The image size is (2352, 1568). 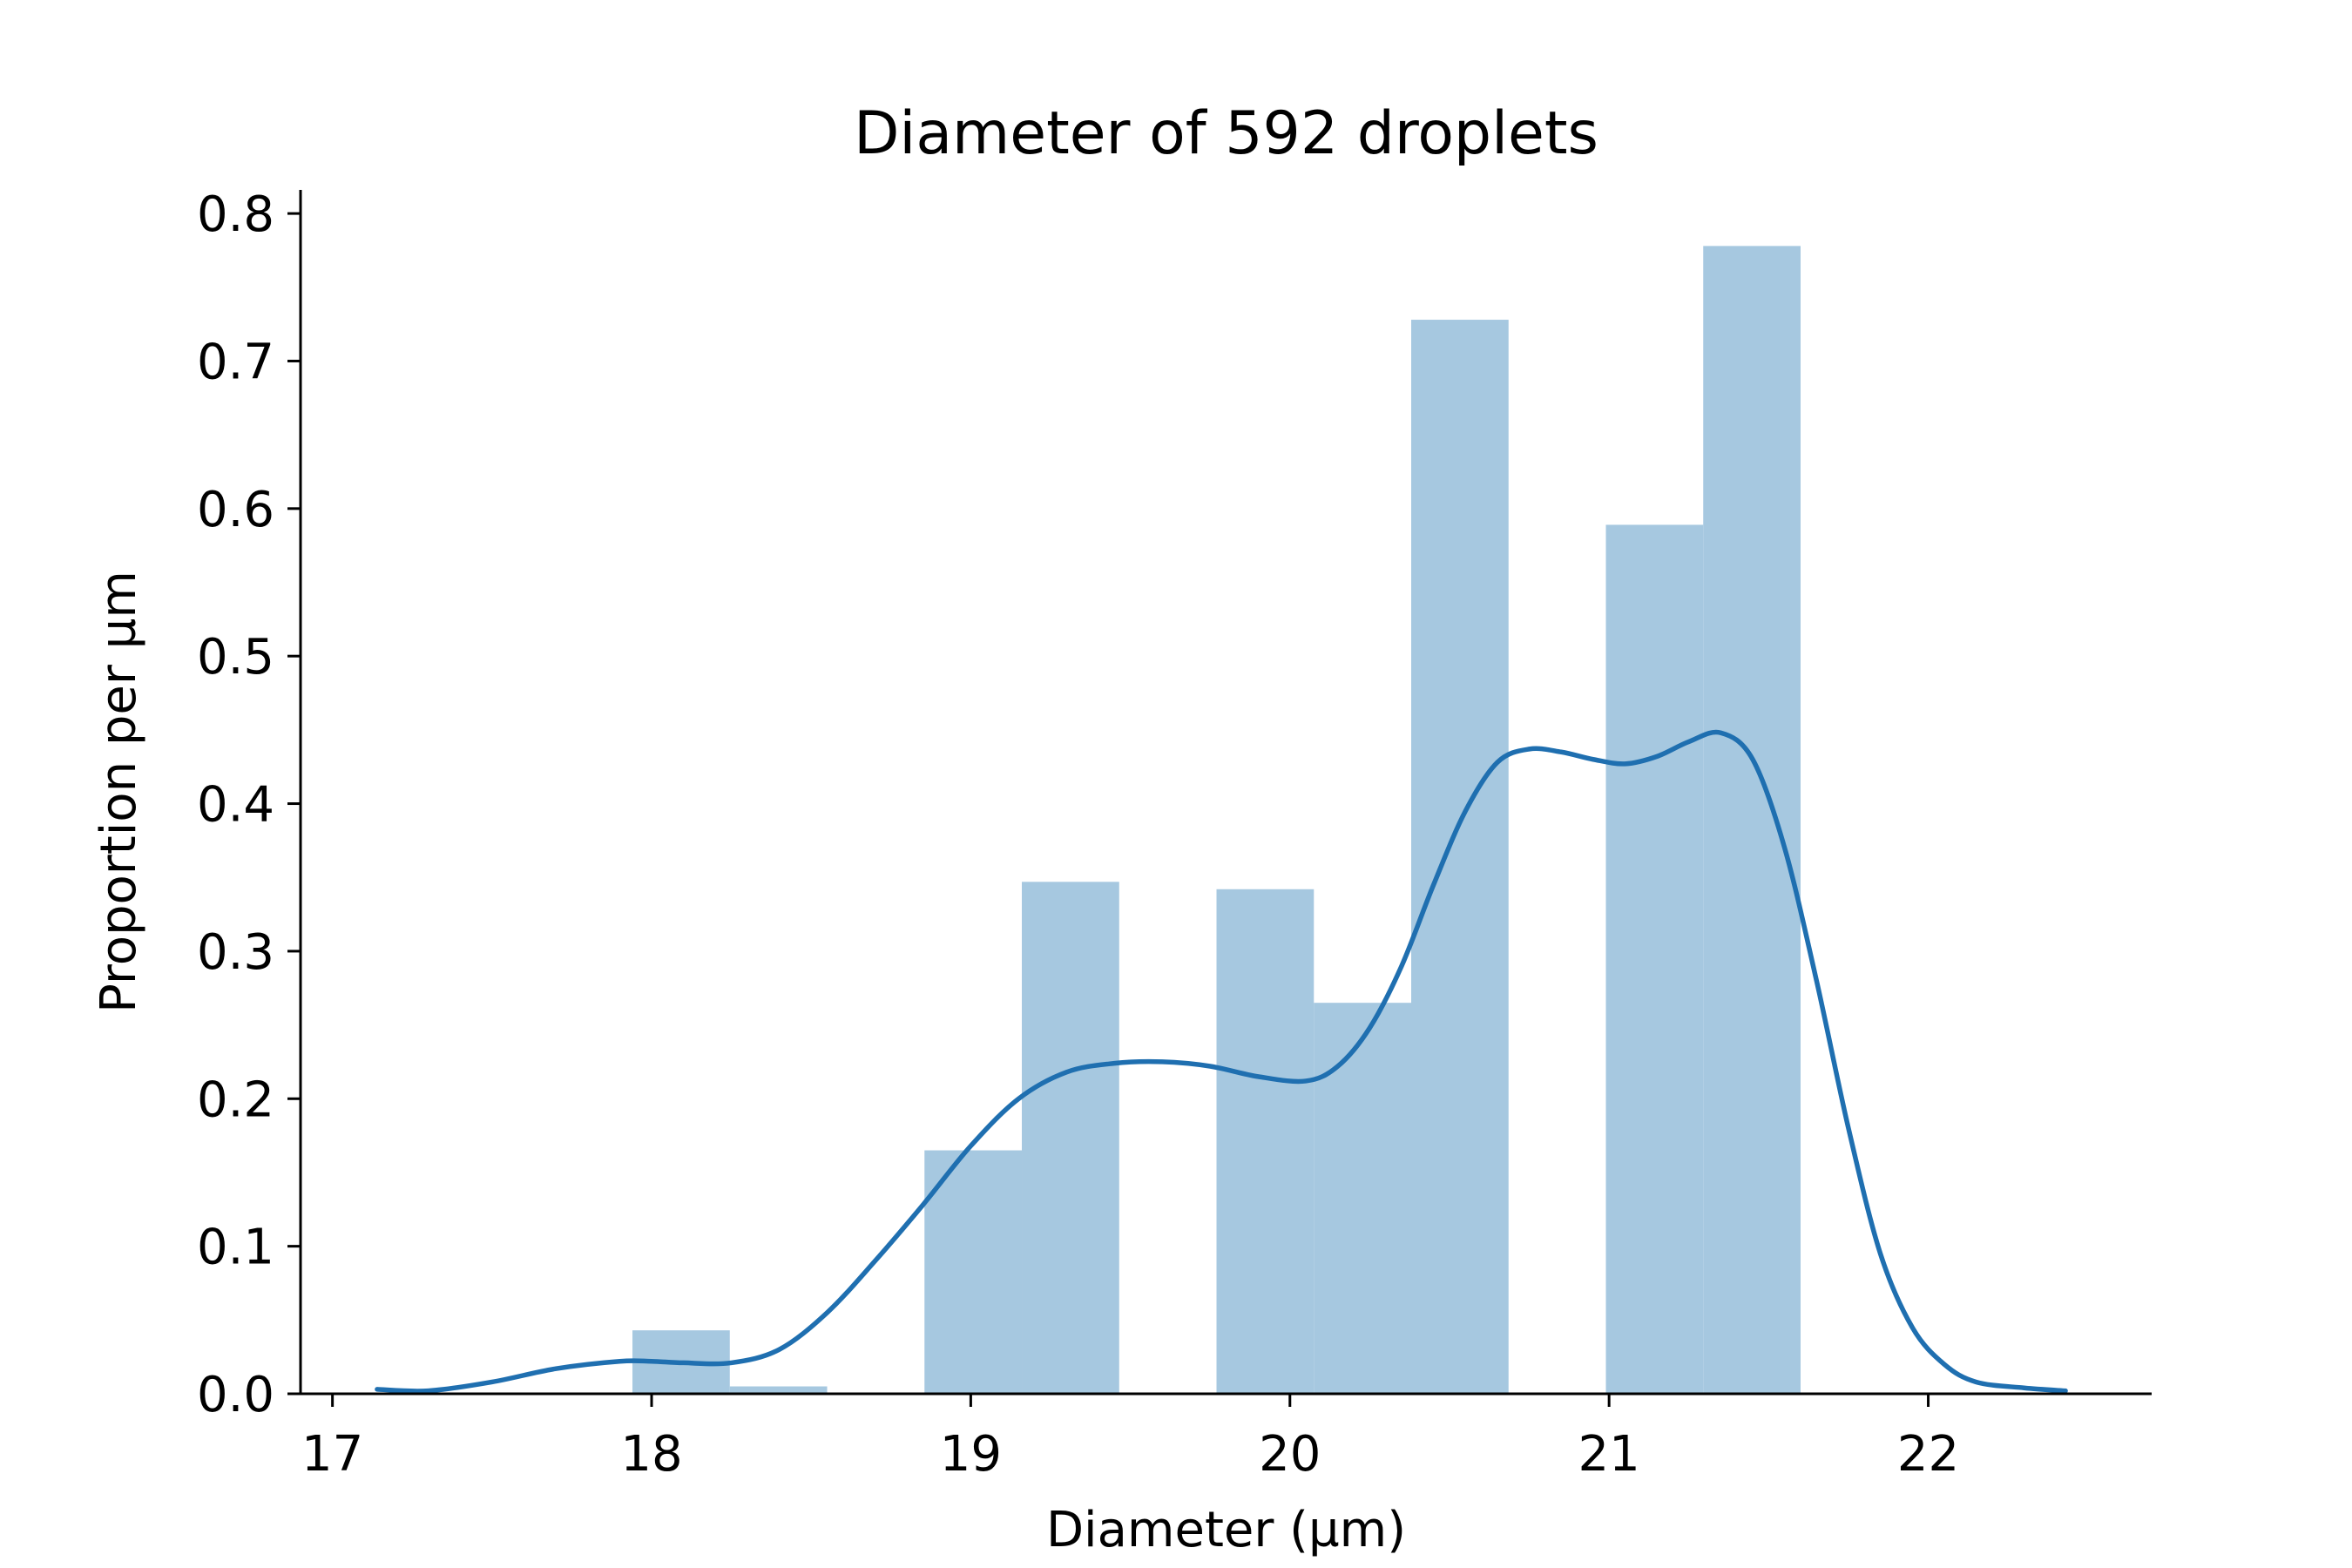 I want to click on x-axis-ticks: 17 18 19 20 21 22, so click(x=1130, y=1438).